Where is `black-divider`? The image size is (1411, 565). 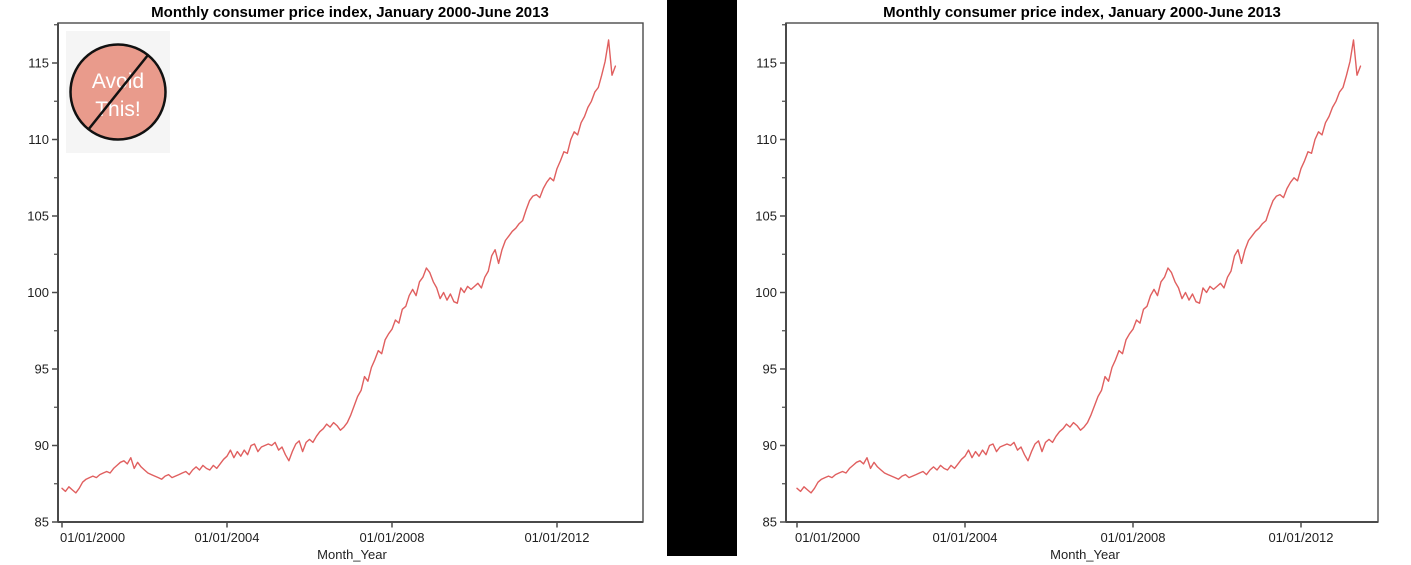
black-divider is located at coordinates (702, 278).